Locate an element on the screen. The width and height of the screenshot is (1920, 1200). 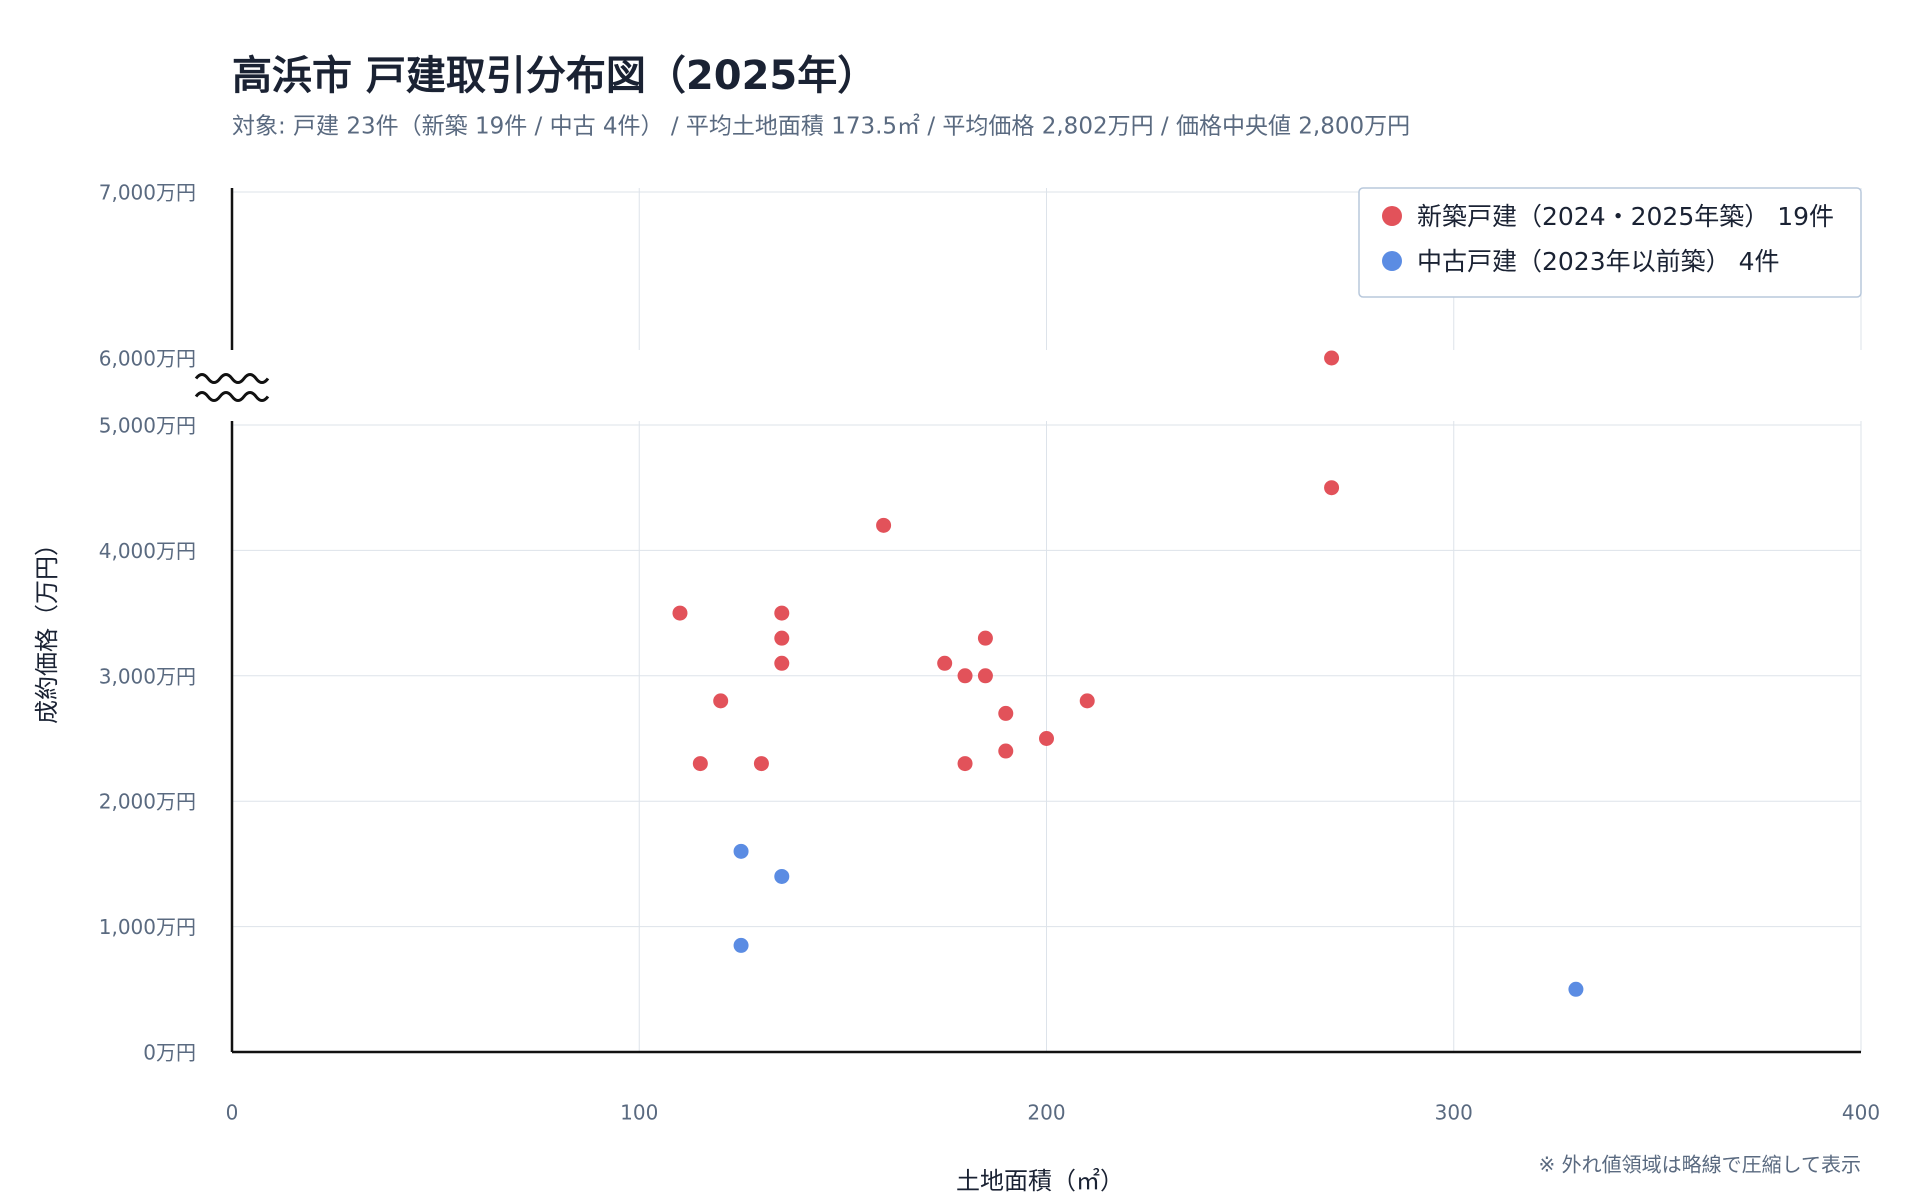
legend-label: 中古戸建（2023年以前築） 4件 is located at coordinates (1598, 261).